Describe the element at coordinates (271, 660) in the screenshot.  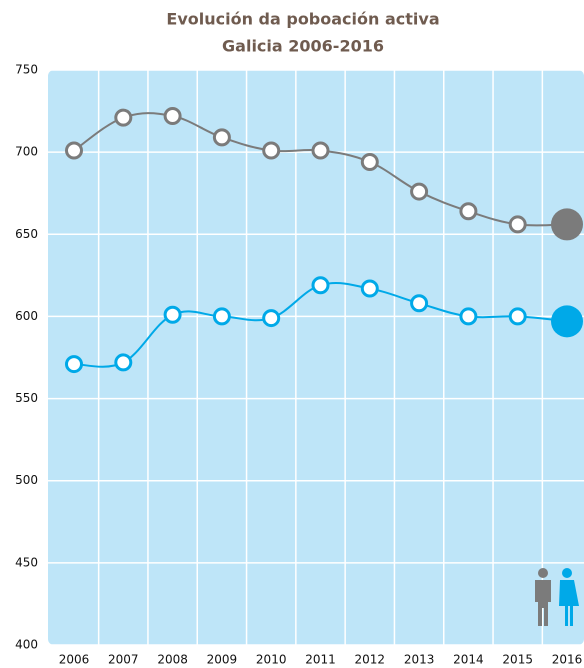
I see `x-tick-label: 2010` at that location.